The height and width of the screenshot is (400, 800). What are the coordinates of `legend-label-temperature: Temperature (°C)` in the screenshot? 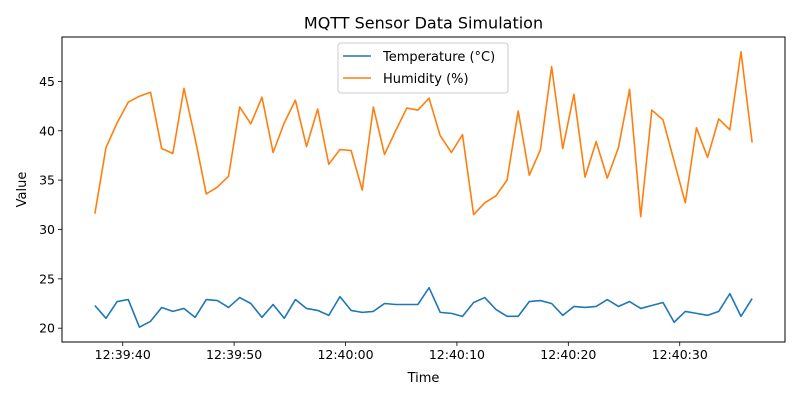 It's located at (438, 57).